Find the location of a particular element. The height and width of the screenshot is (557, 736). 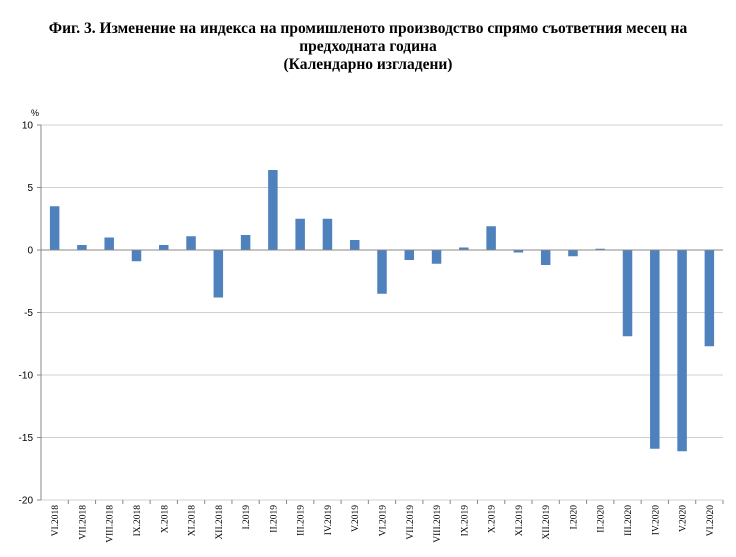

x-tick-label: IX.2019 is located at coordinates (465, 521).